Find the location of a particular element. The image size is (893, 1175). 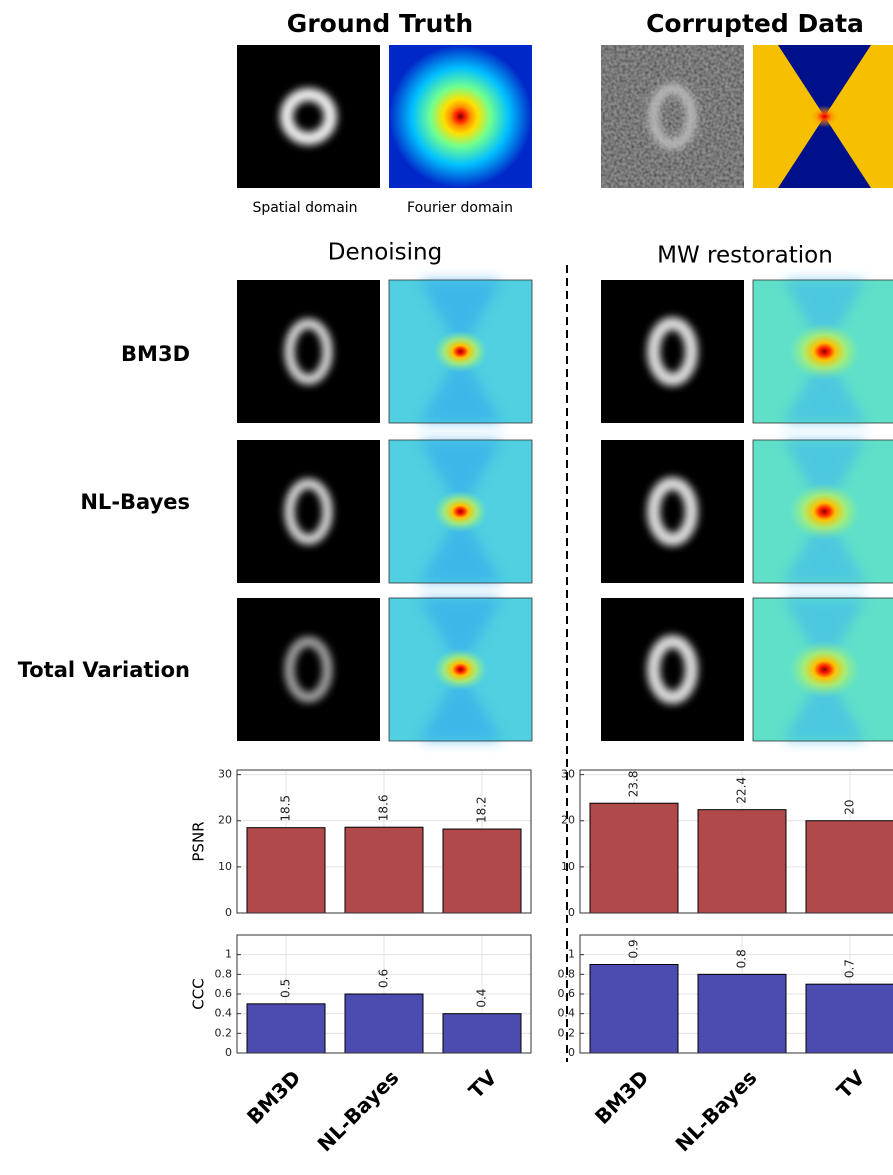

value-label: 20 is located at coordinates (850, 806).